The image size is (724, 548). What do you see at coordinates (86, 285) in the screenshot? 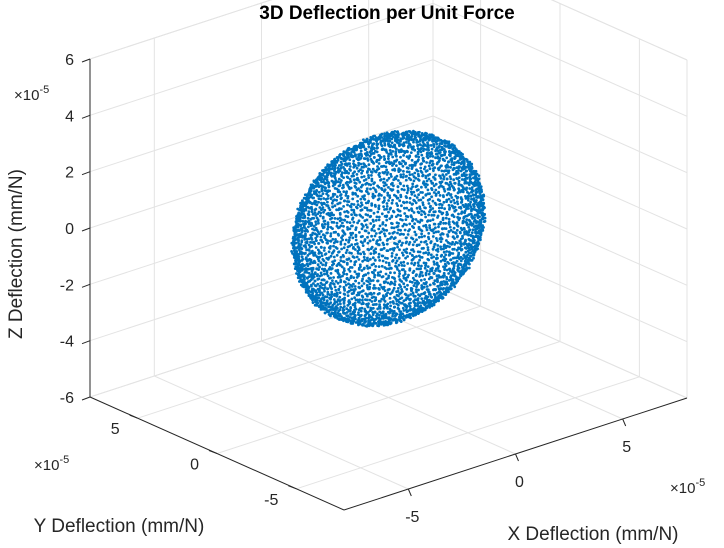
I see `z-tick` at bounding box center [86, 285].